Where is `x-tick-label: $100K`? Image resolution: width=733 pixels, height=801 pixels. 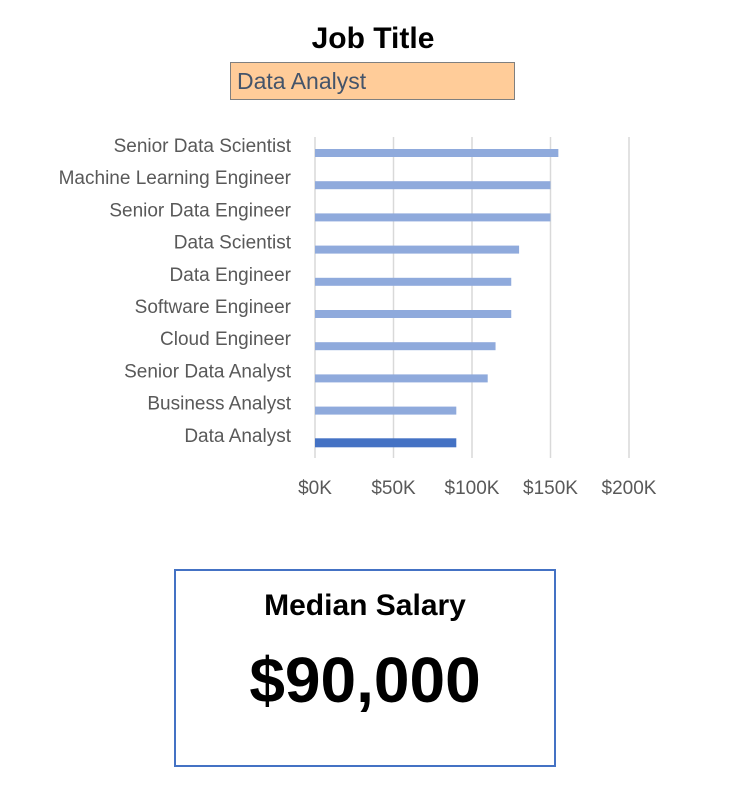
x-tick-label: $100K is located at coordinates (472, 488).